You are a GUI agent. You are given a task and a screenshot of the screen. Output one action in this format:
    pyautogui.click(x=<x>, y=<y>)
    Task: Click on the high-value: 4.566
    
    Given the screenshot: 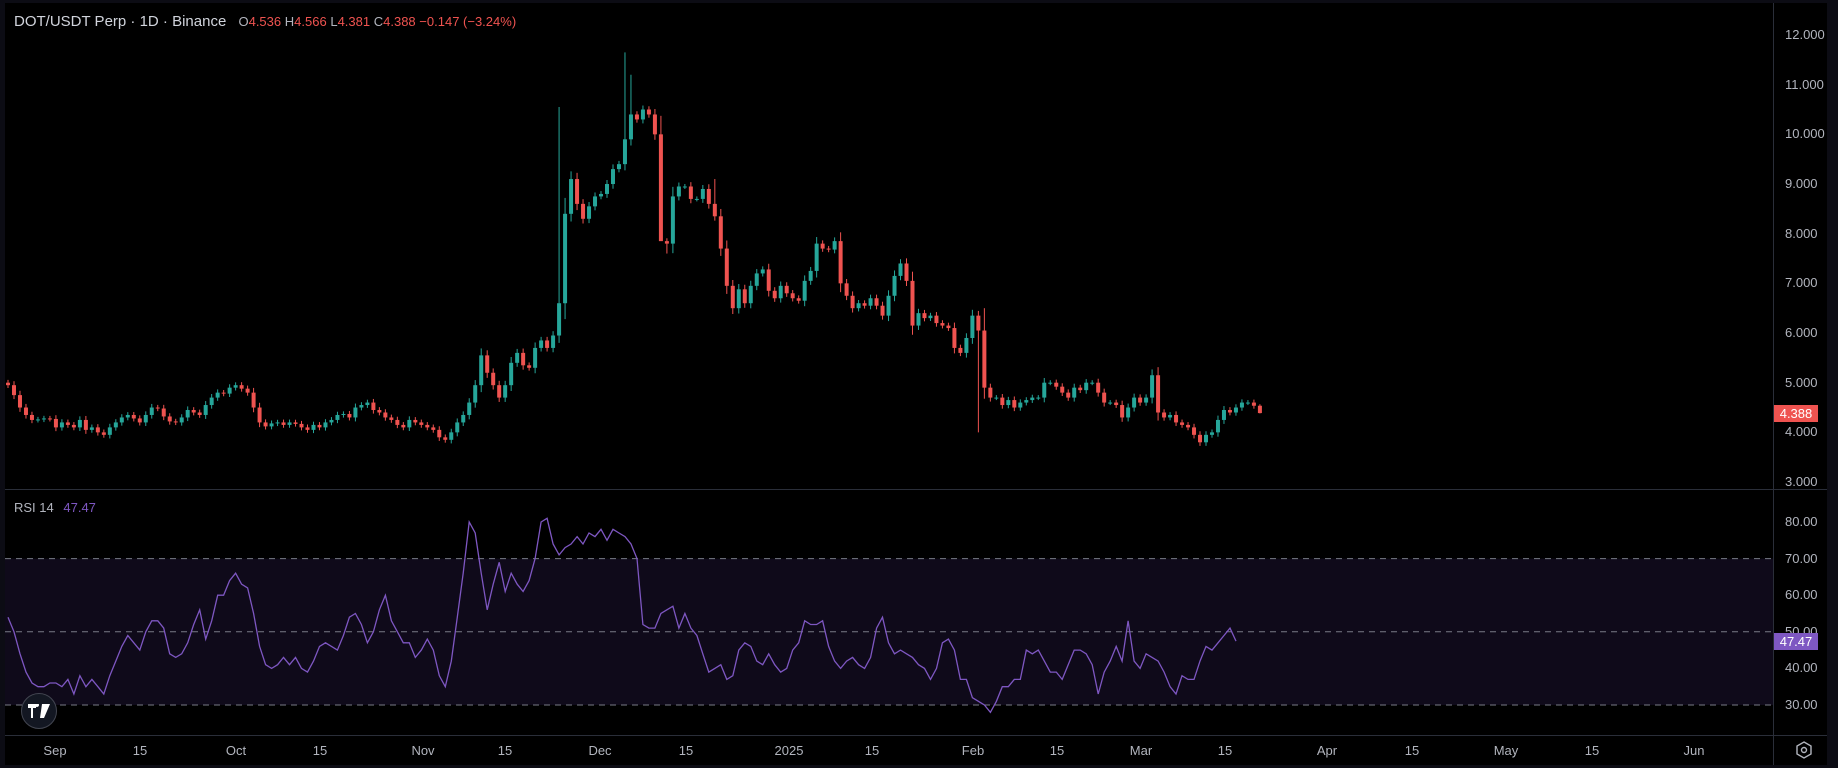 What is the action you would take?
    pyautogui.click(x=310, y=21)
    